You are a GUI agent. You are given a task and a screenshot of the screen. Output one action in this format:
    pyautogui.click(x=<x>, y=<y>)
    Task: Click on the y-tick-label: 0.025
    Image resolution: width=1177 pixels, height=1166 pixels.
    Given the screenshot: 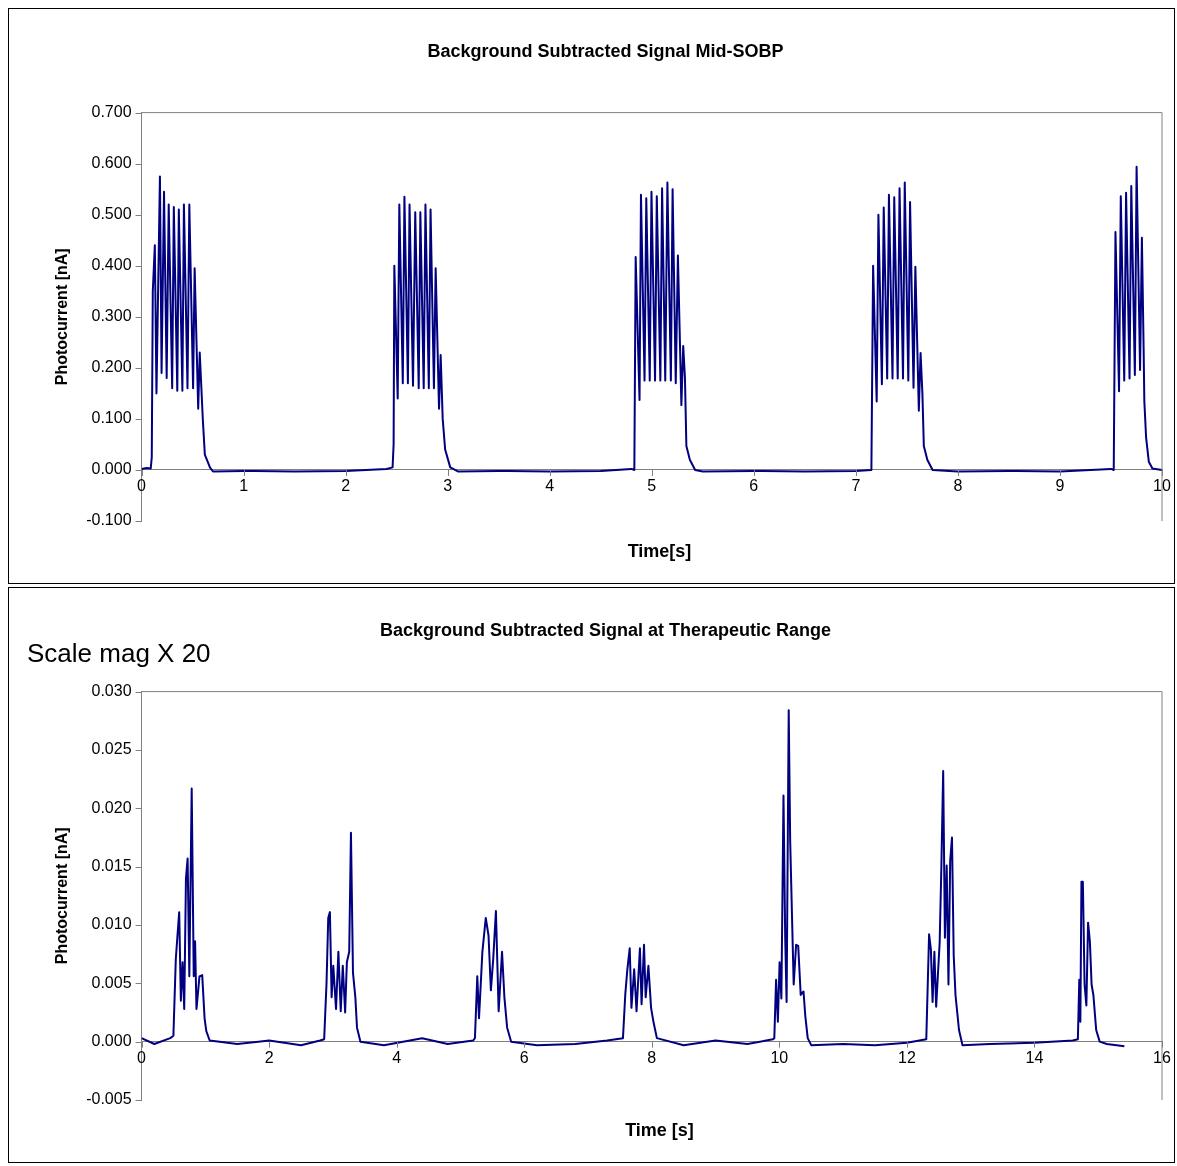 What is the action you would take?
    pyautogui.click(x=111, y=749)
    